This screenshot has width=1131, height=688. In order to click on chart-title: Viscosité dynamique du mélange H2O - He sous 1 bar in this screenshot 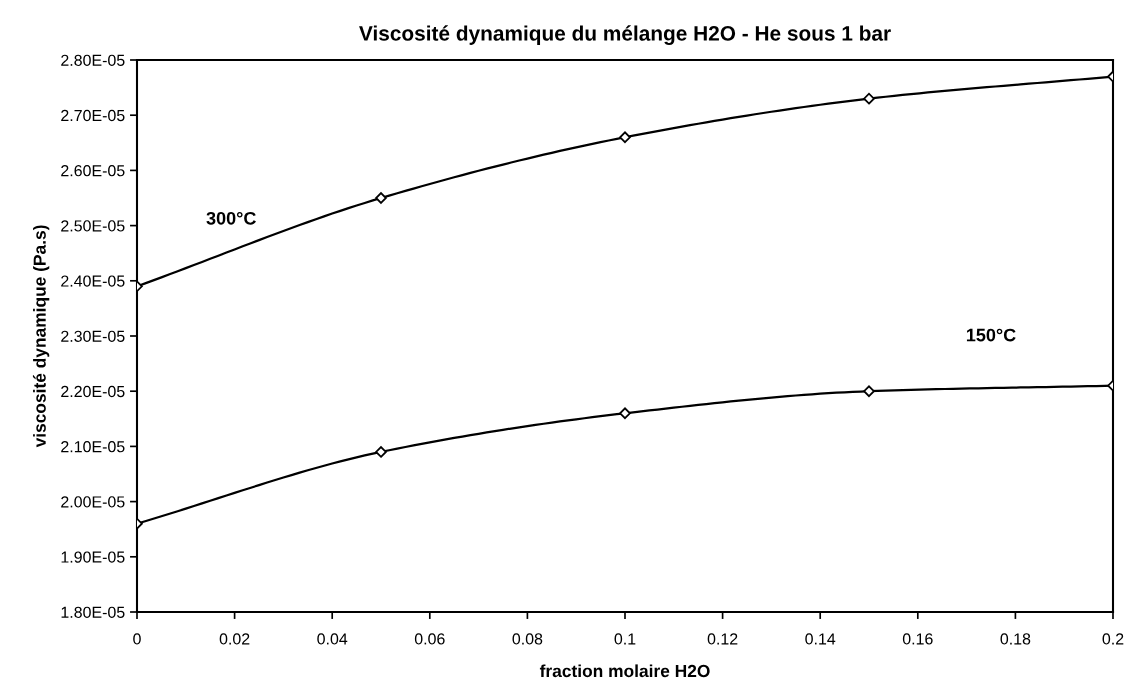, I will do `click(625, 35)`.